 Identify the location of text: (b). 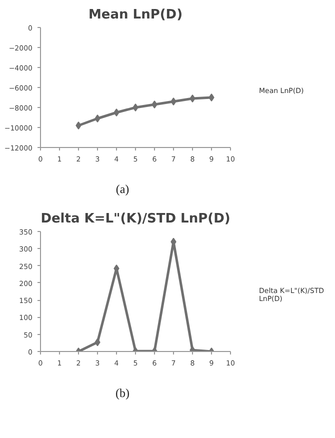
(123, 393).